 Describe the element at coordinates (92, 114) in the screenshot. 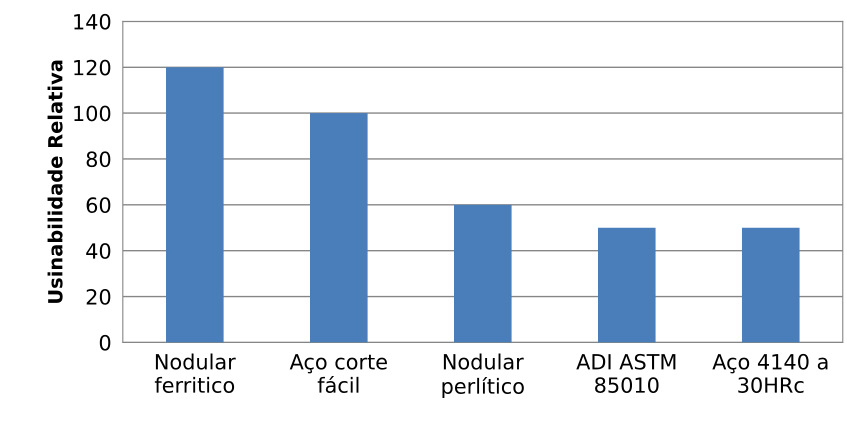

I see `y-tick-label: 100` at that location.